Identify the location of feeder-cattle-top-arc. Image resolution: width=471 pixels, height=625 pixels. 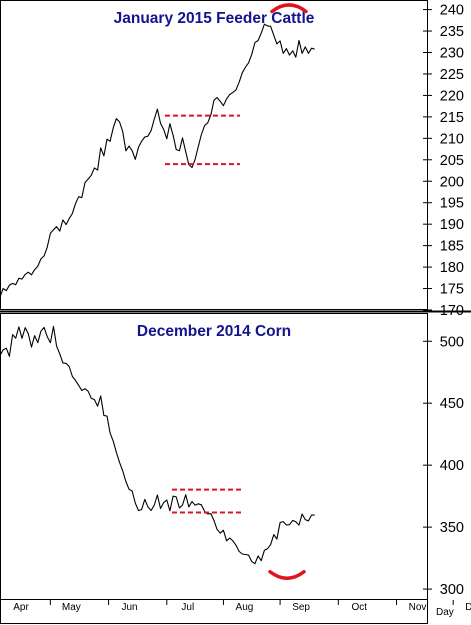
(289, 8).